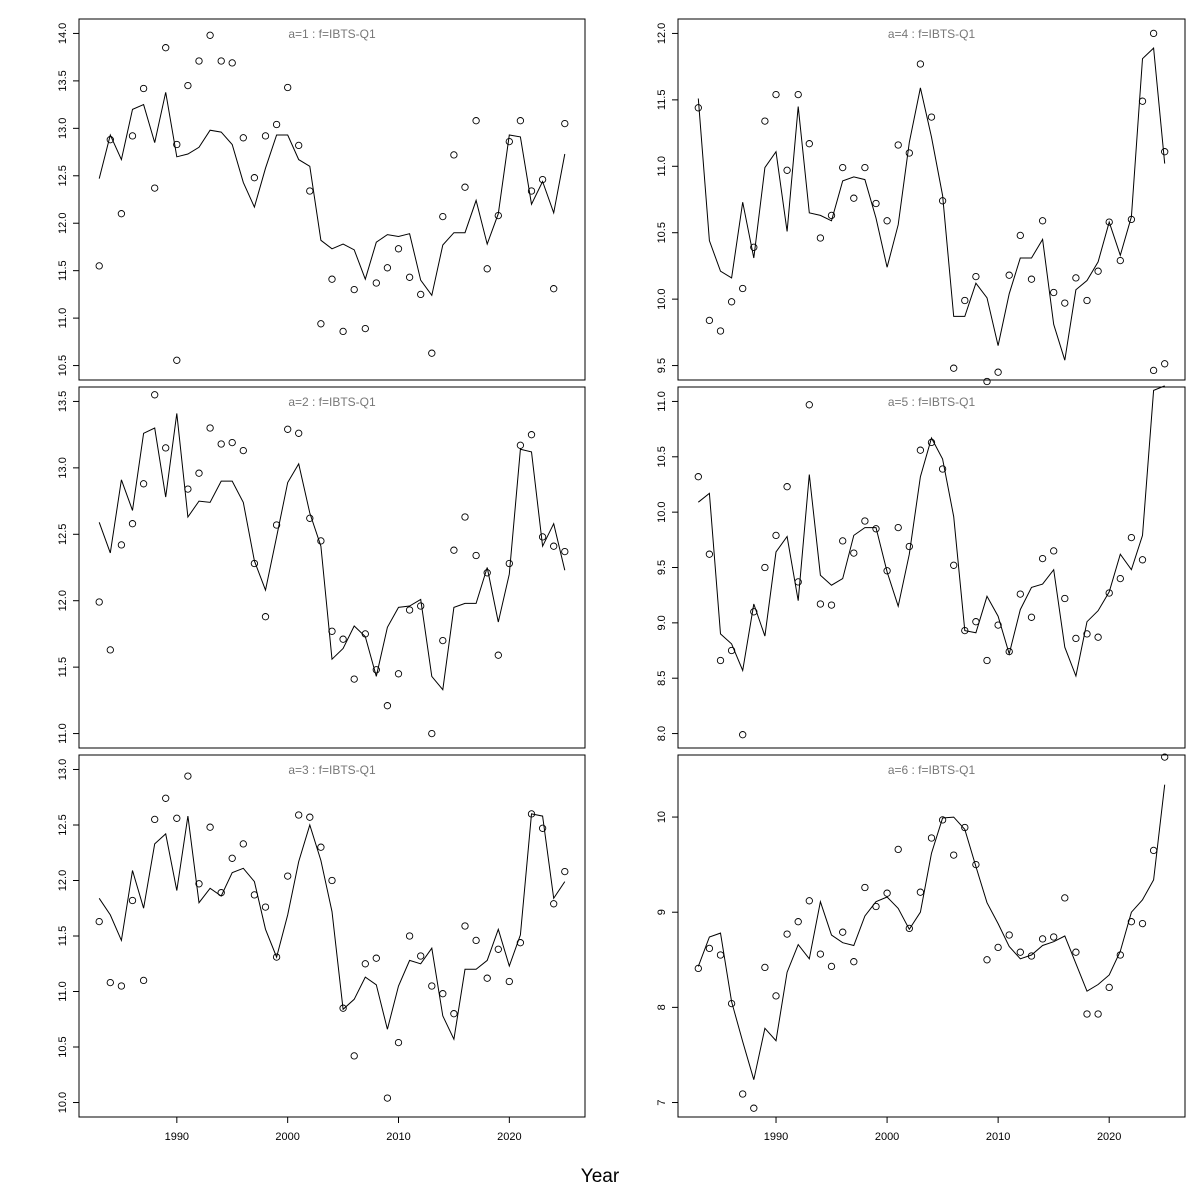  What do you see at coordinates (662, 33) in the screenshot?
I see `y-tick-label: 12.0` at bounding box center [662, 33].